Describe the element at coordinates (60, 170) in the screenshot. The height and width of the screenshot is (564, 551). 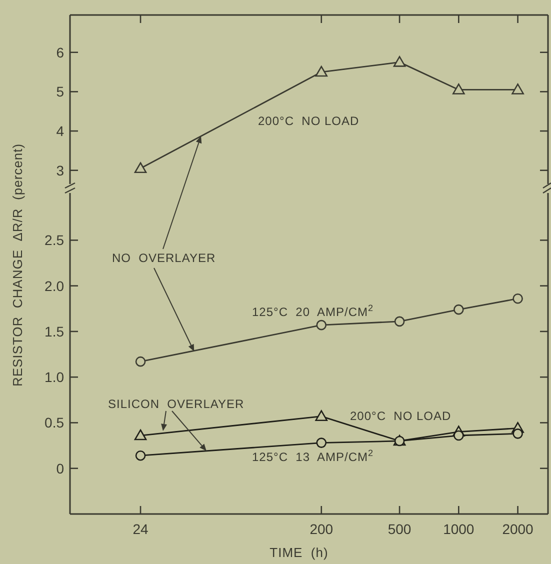
I see `y-tick-label: 3` at that location.